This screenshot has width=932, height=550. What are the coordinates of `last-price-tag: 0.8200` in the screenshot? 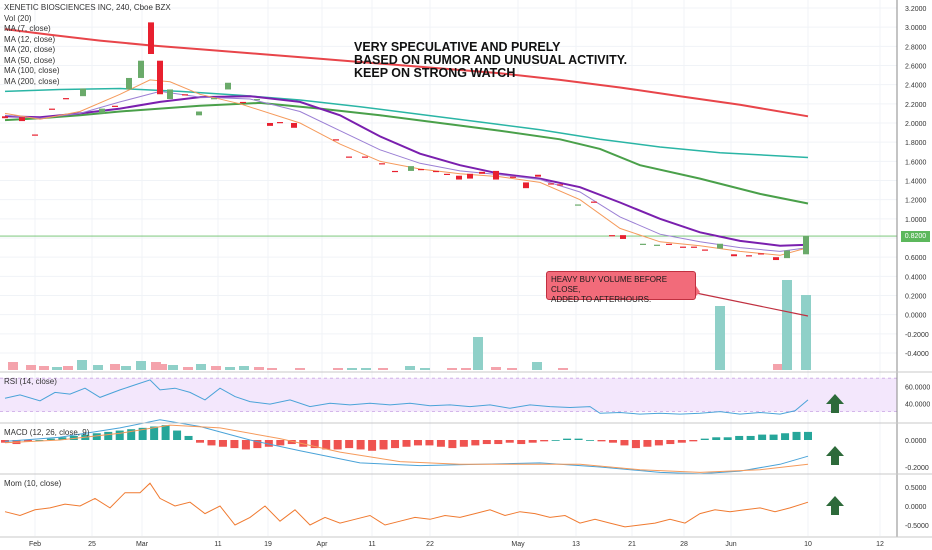 It's located at (915, 236).